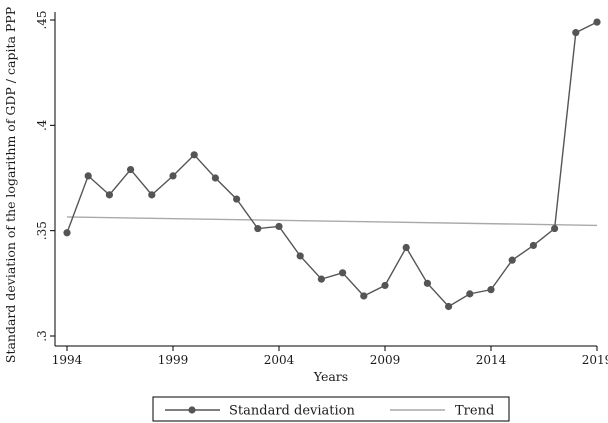  Describe the element at coordinates (42, 230) in the screenshot. I see `y-tick-label: .35` at that location.